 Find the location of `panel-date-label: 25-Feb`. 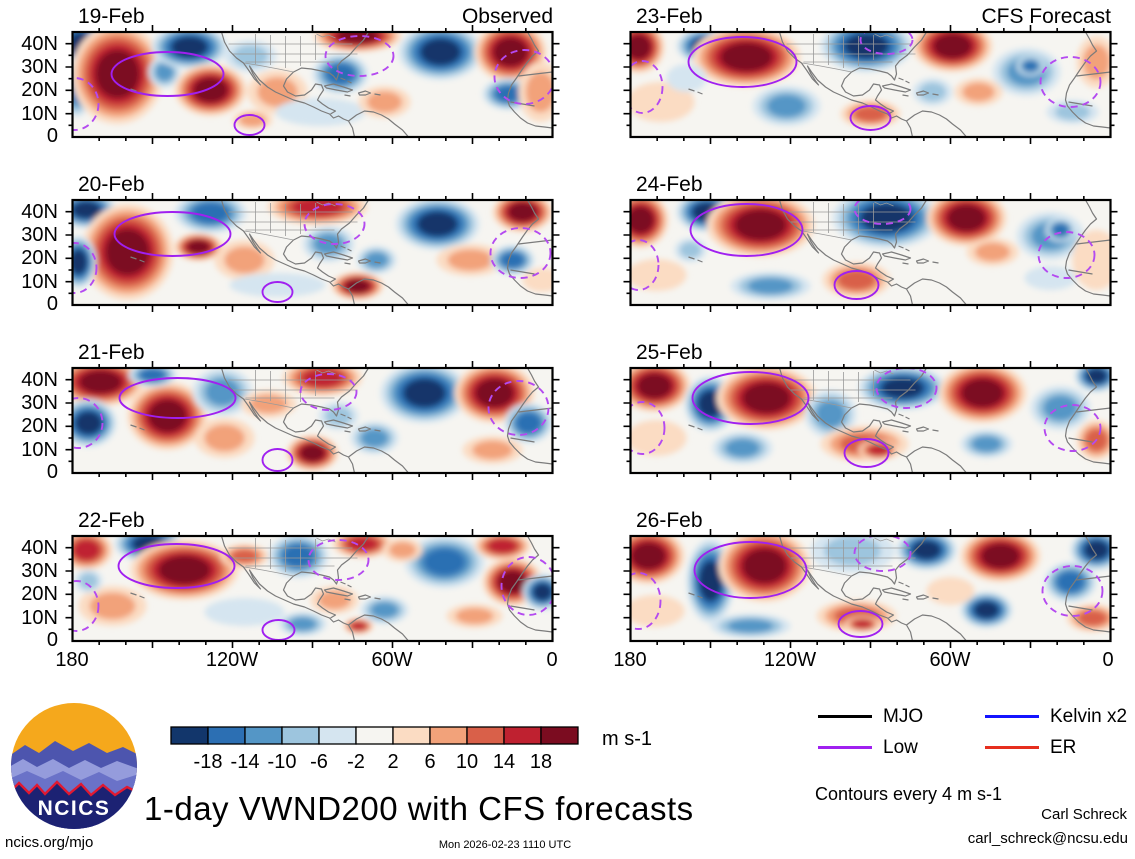

panel-date-label: 25-Feb is located at coordinates (669, 352).